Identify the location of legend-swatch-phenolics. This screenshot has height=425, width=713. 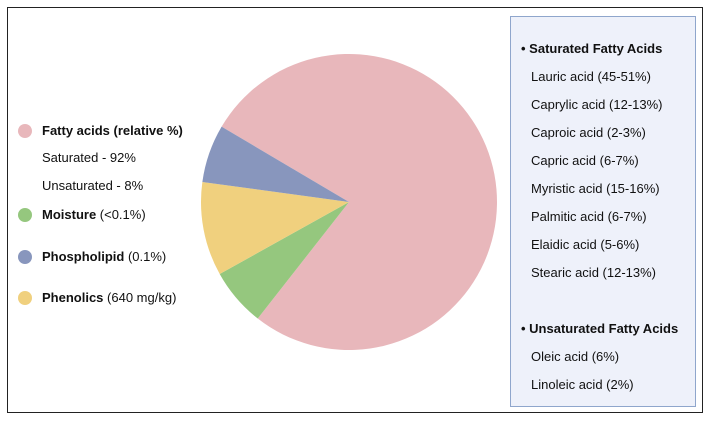
(25, 298).